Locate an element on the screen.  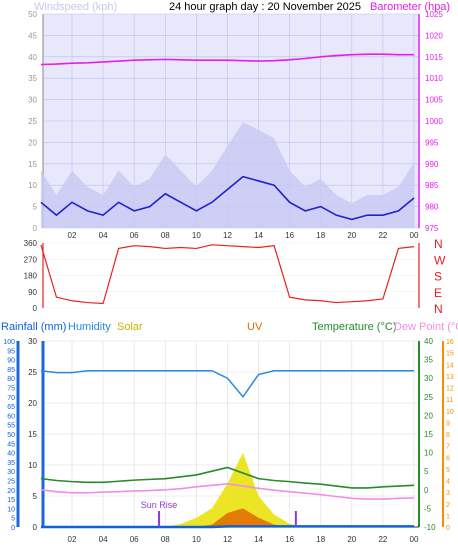
tick-label-temperature: 40 is located at coordinates (428, 341).